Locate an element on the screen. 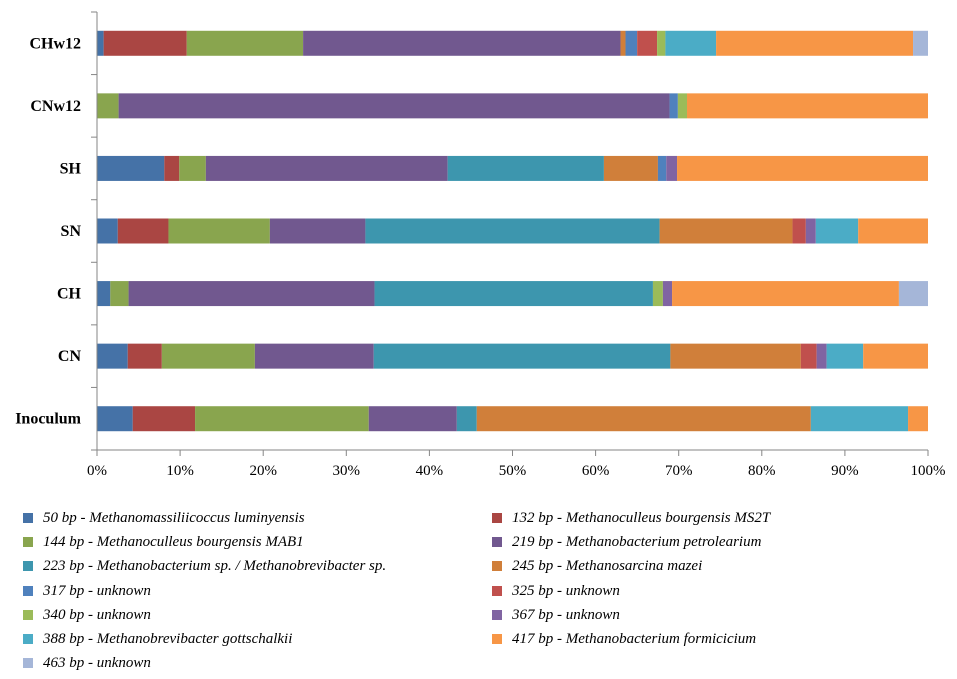 The height and width of the screenshot is (679, 957). legend-label: 317 bp - unknown is located at coordinates (97, 590).